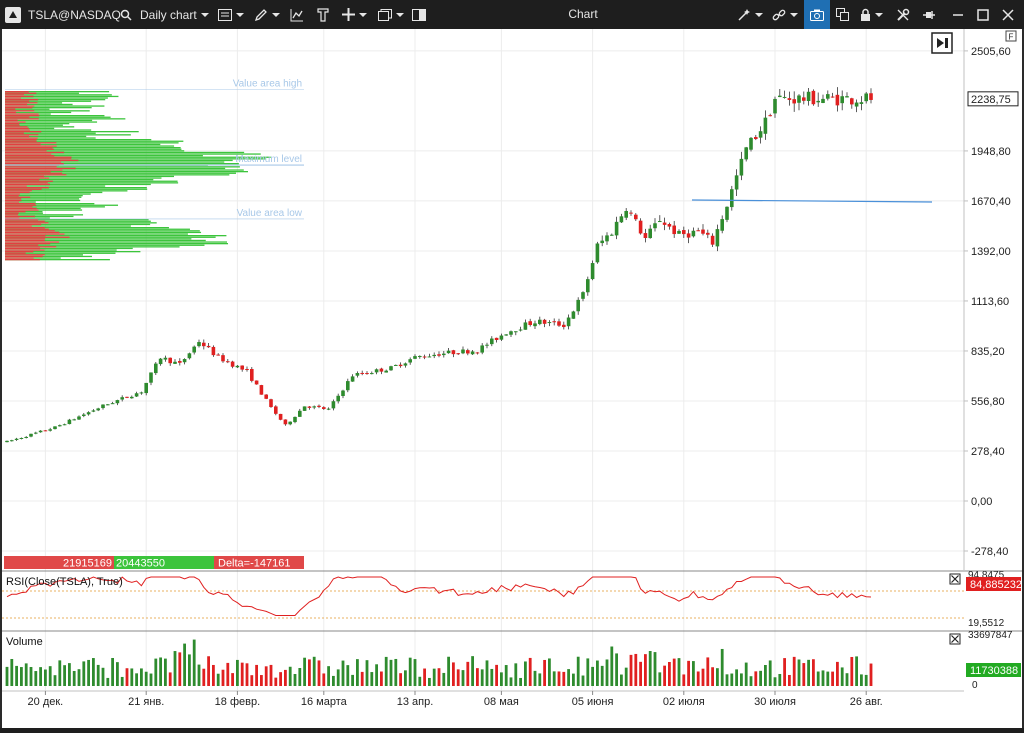 This screenshot has width=1024, height=733. What do you see at coordinates (24, 642) in the screenshot?
I see `volume-title: Volume` at bounding box center [24, 642].